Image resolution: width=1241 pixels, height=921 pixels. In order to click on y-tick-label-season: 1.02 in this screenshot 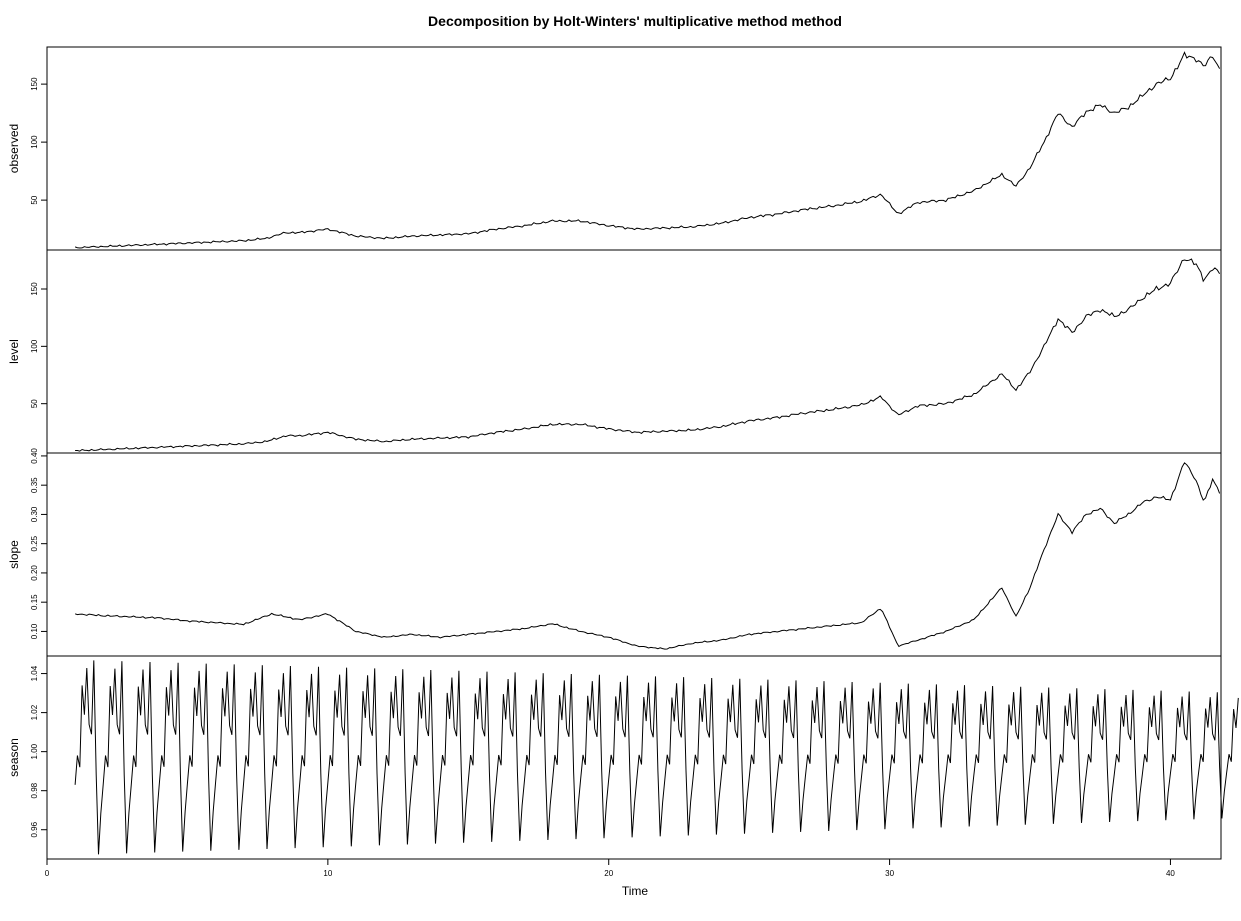, I will do `click(34, 712)`.